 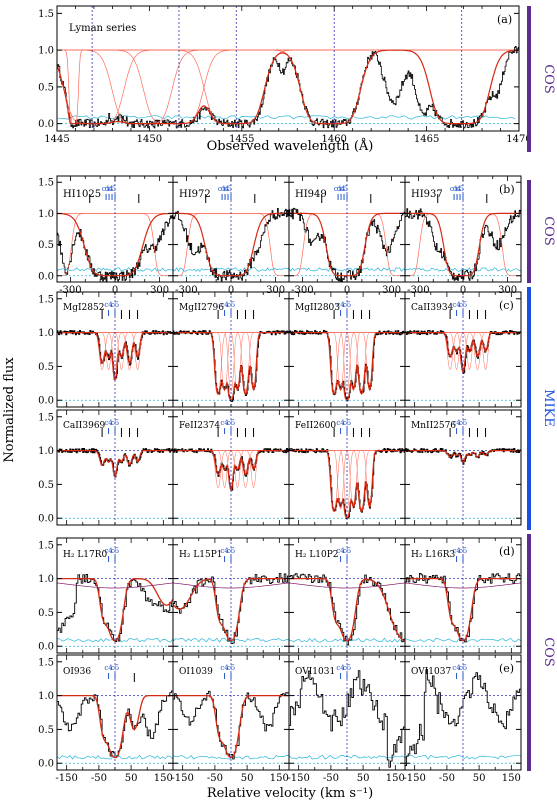 I want to click on panel-b-cmark-0-label: c1, so click(x=106, y=189).